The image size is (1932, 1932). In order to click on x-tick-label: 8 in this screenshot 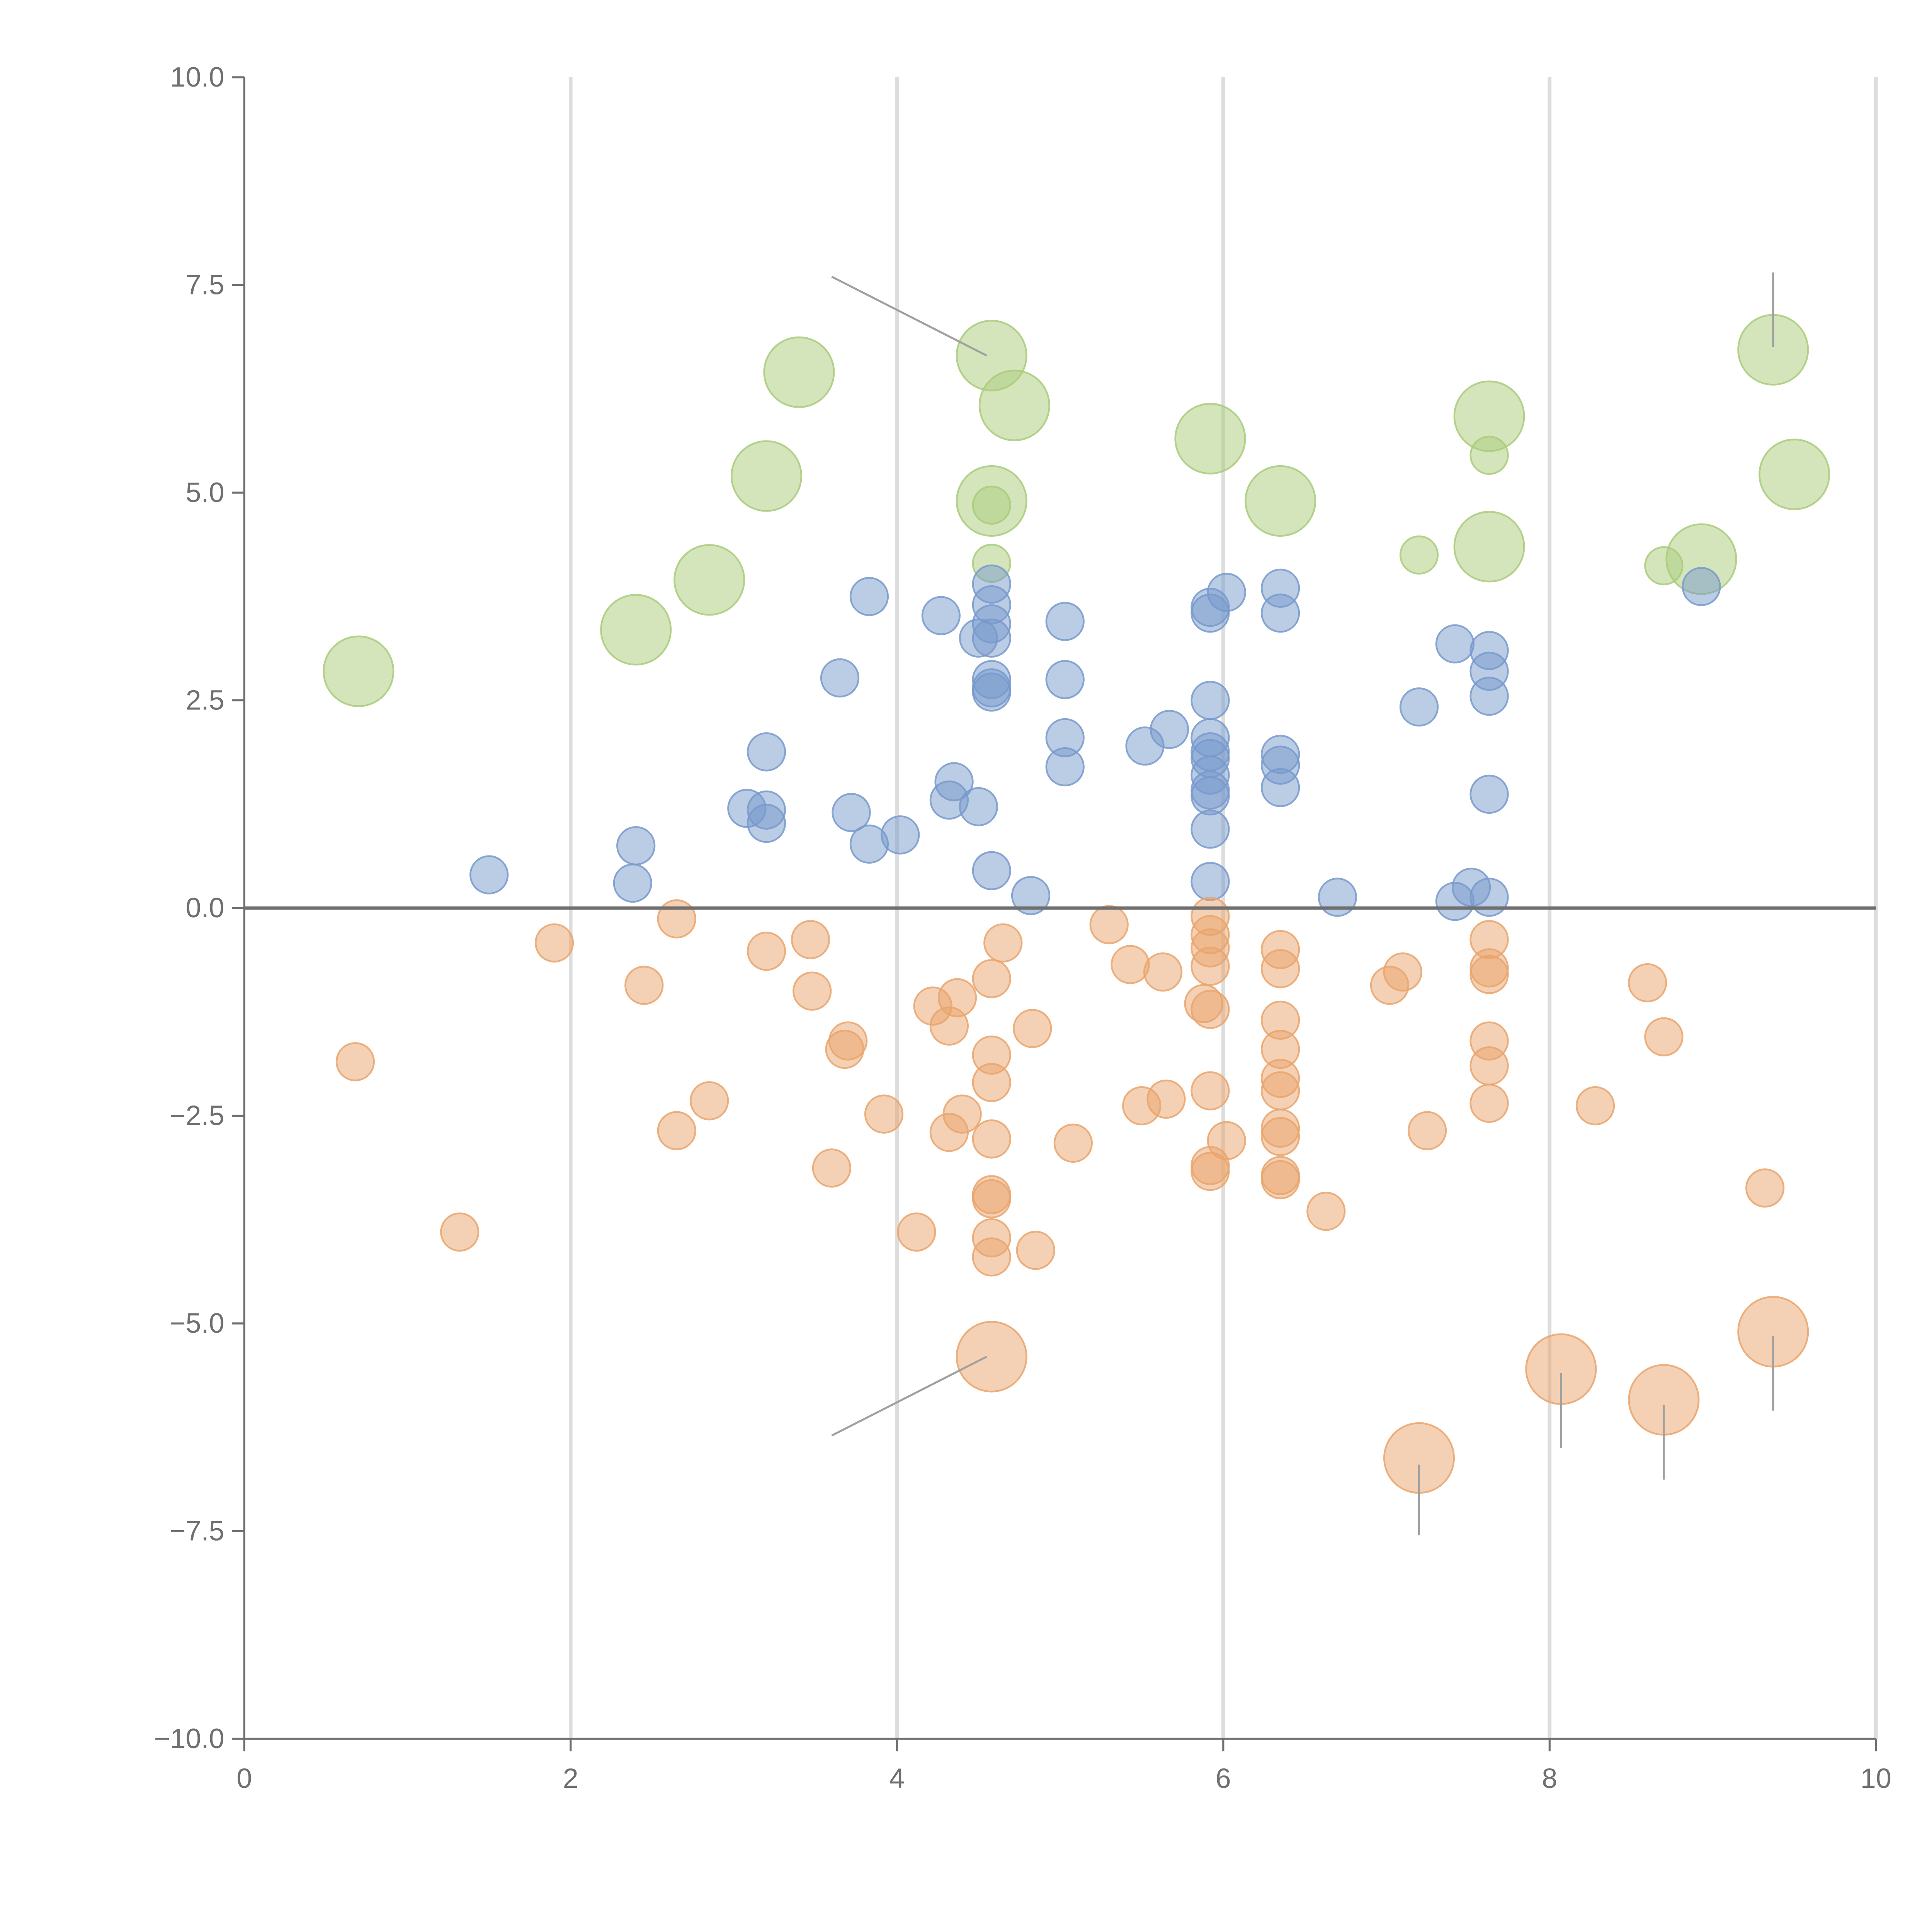, I will do `click(1549, 1779)`.